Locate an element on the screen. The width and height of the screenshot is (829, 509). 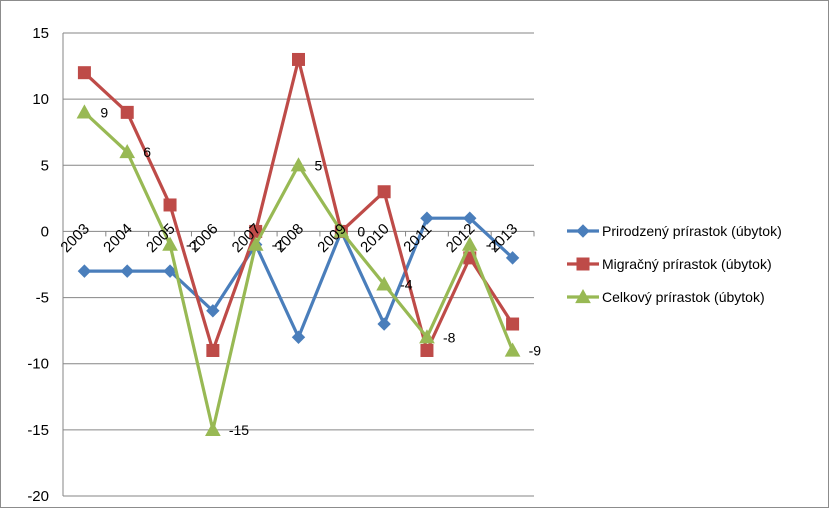
legend-label: Prirodzený prírastok (úbytok) is located at coordinates (692, 231).